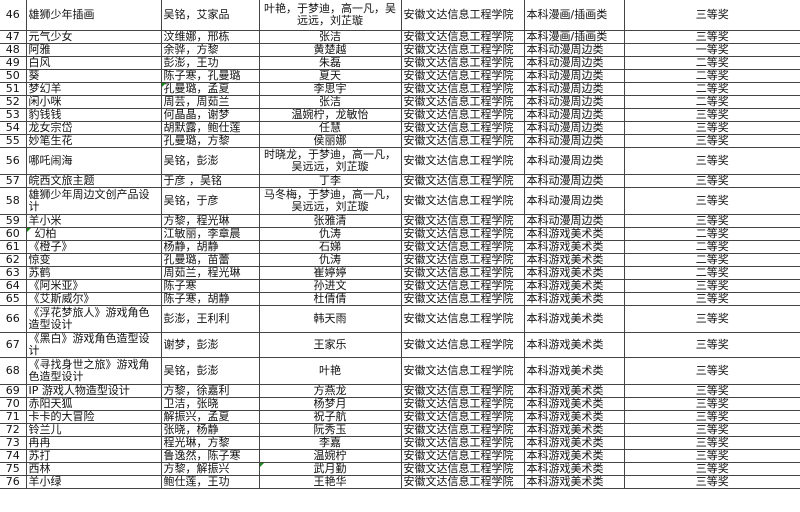 This screenshot has width=800, height=512. Describe the element at coordinates (13, 319) in the screenshot. I see `row-number-cell: 66` at that location.